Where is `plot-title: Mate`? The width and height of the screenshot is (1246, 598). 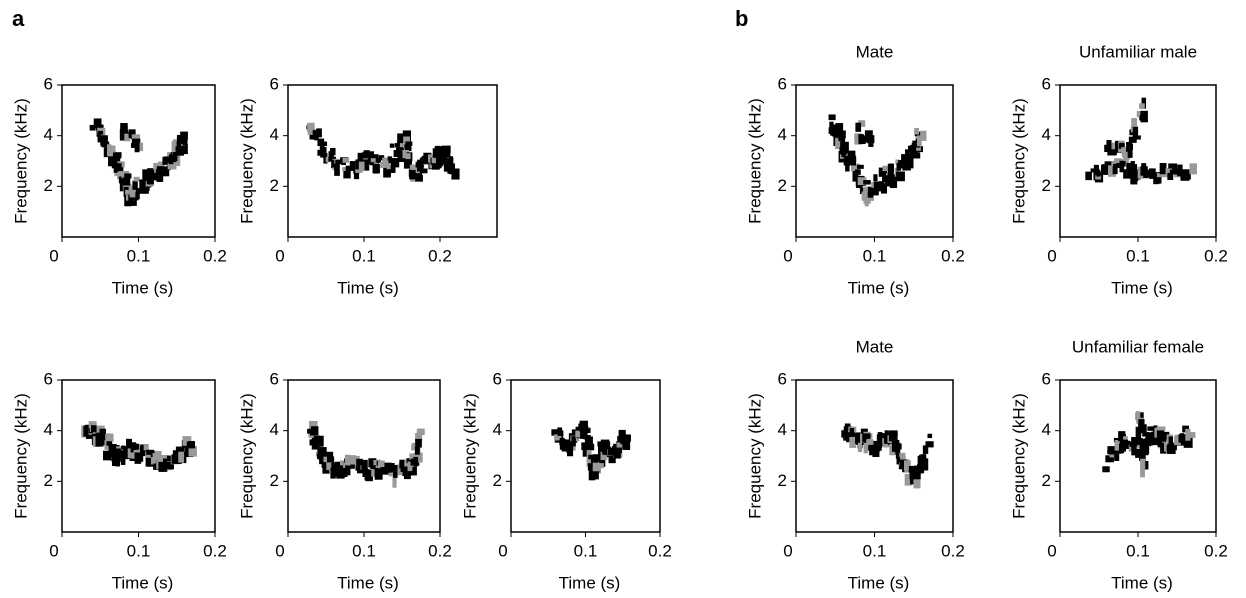
plot-title: Mate is located at coordinates (875, 346).